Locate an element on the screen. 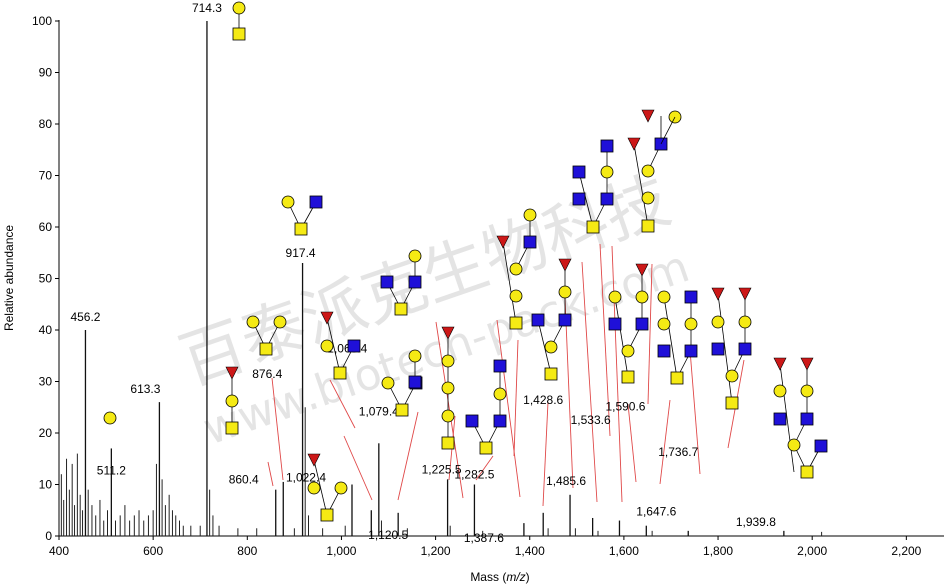 The image size is (946, 584). x-tick-label: 800 is located at coordinates (247, 551).